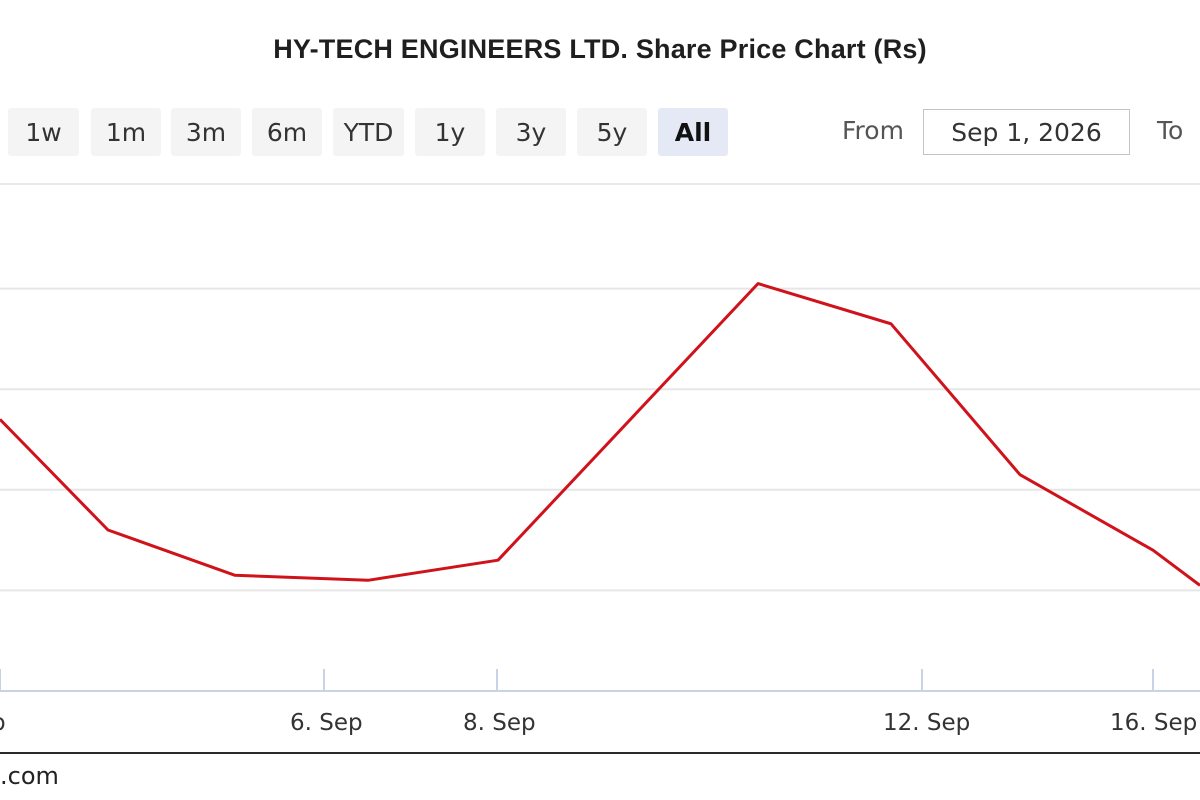 This screenshot has width=1200, height=800. Describe the element at coordinates (577, 680) in the screenshot. I see `x-ticks` at that location.